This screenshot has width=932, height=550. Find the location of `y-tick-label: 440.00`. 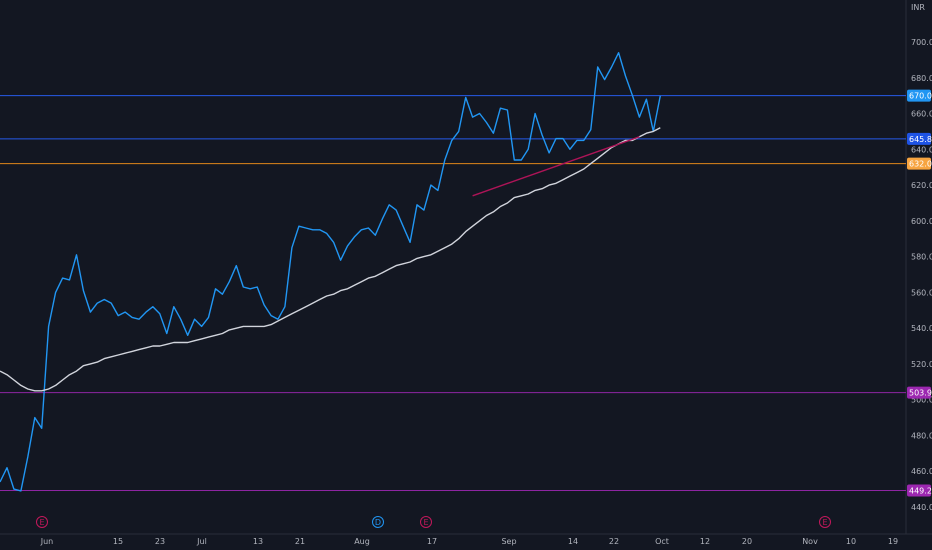

y-tick-label: 440.00 is located at coordinates (921, 507).